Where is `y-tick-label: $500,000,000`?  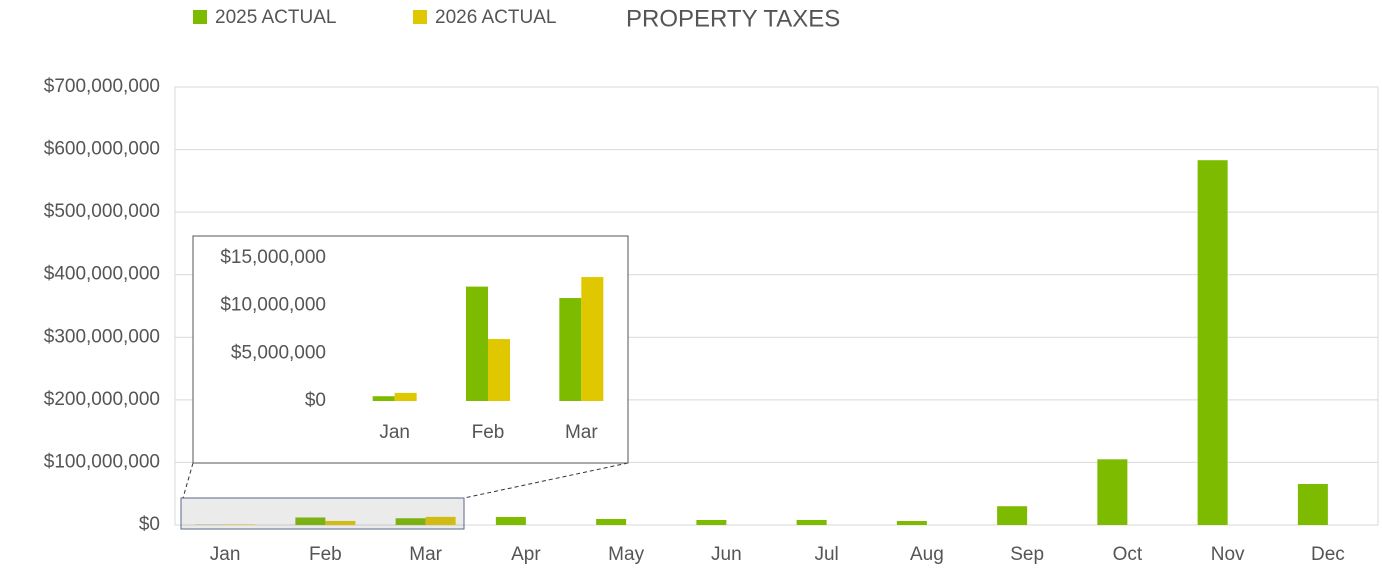 y-tick-label: $500,000,000 is located at coordinates (102, 211).